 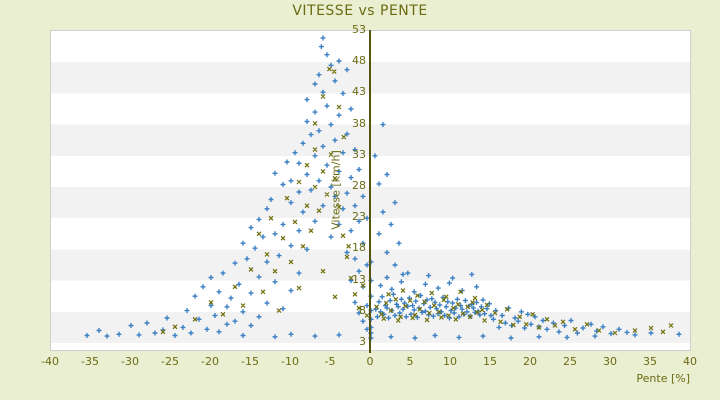 What do you see at coordinates (359, 279) in the screenshot?
I see `y-tick-label: 13` at bounding box center [359, 279].